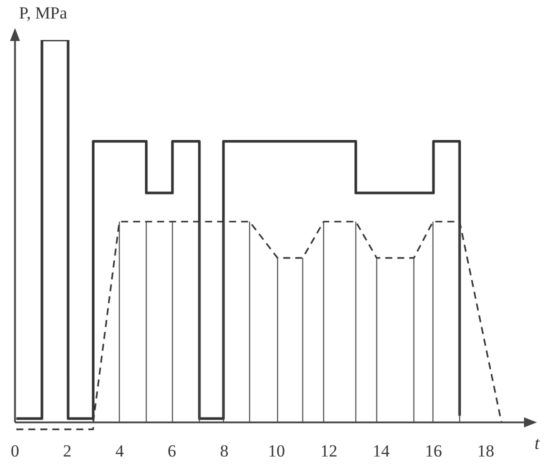 This screenshot has height=464, width=551. I want to click on y-axis-title: P, MPa, so click(43, 12).